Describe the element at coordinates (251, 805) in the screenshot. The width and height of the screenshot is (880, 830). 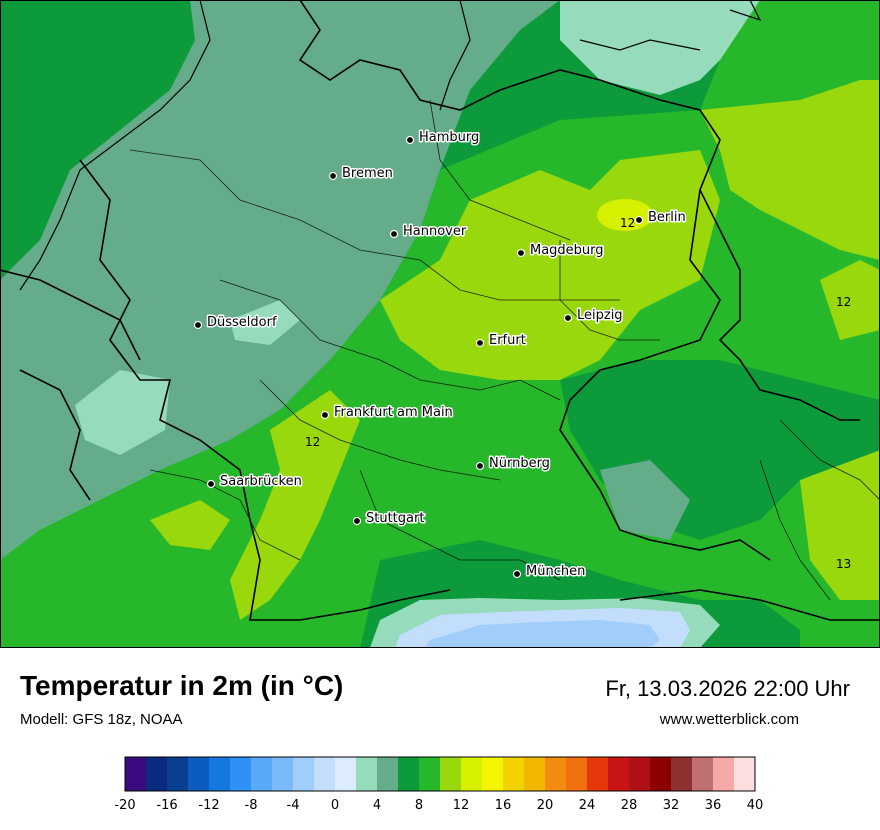
I see `legend-tick-label: -8` at that location.